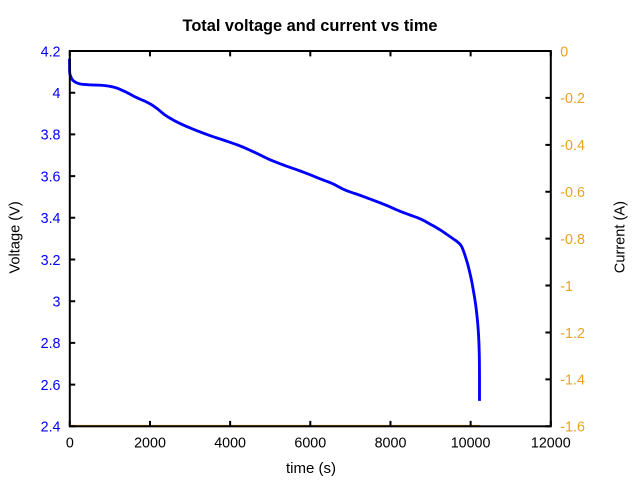  Describe the element at coordinates (230, 444) in the screenshot. I see `svg-text: 4000` at that location.